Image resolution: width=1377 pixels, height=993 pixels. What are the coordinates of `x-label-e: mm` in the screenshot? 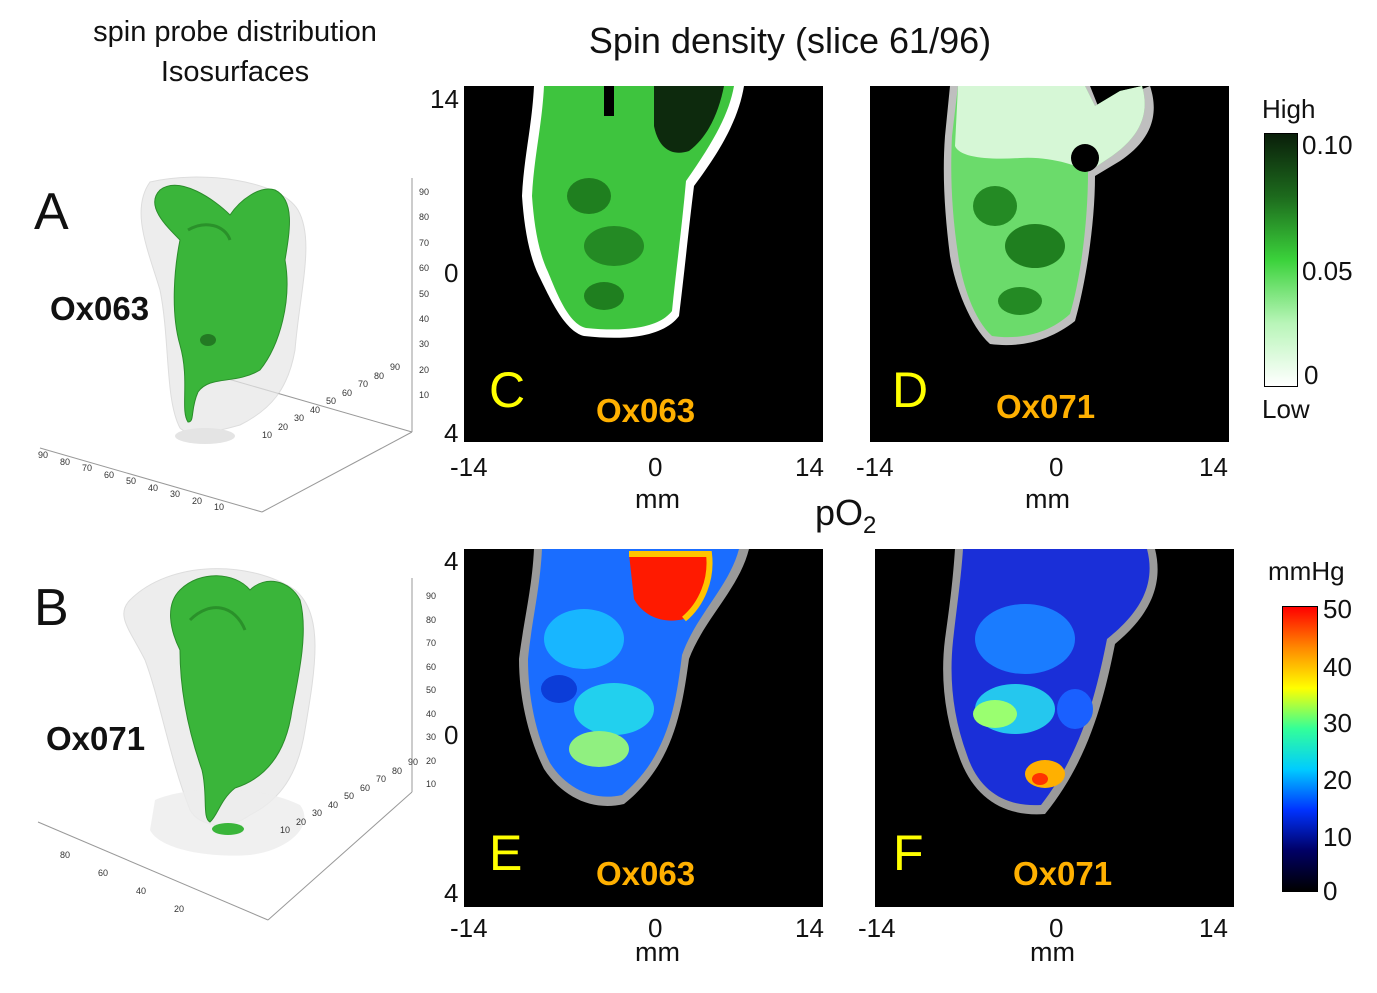 It's located at (657, 952).